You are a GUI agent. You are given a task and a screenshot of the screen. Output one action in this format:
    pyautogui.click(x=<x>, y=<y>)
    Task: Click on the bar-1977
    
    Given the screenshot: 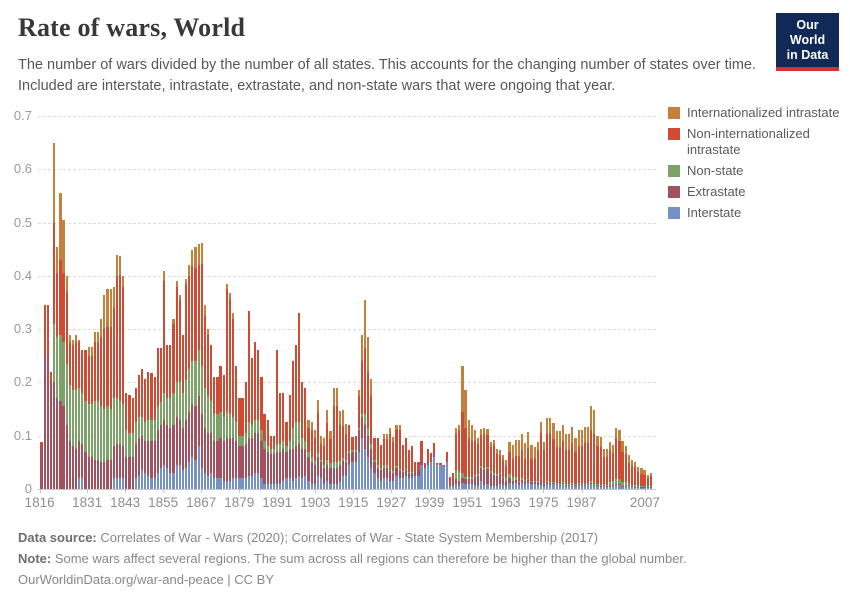 What is the action you would take?
    pyautogui.click(x=547, y=302)
    